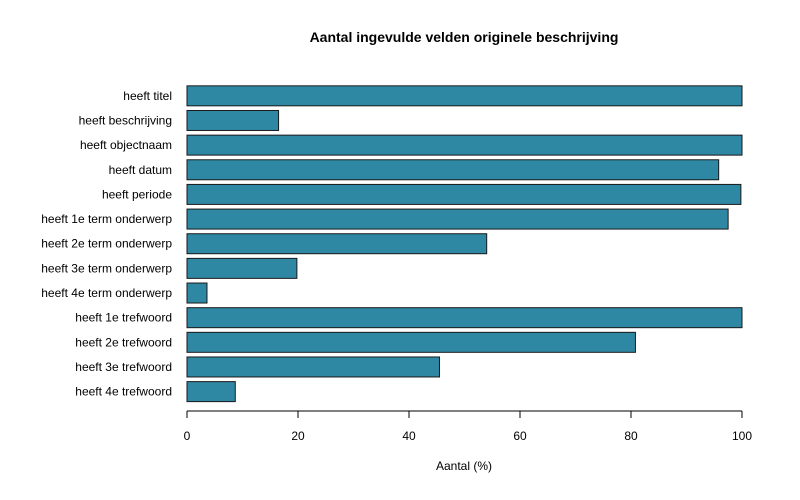 The height and width of the screenshot is (500, 800). What do you see at coordinates (520, 436) in the screenshot?
I see `x-tick-label: 60` at bounding box center [520, 436].